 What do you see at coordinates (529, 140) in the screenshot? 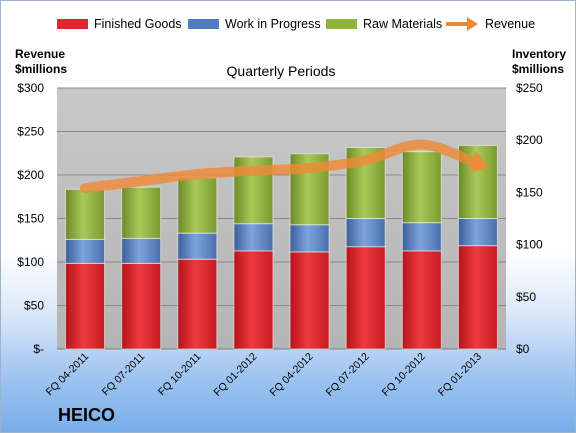
I see `right-axis-tick-label: $200` at bounding box center [529, 140].